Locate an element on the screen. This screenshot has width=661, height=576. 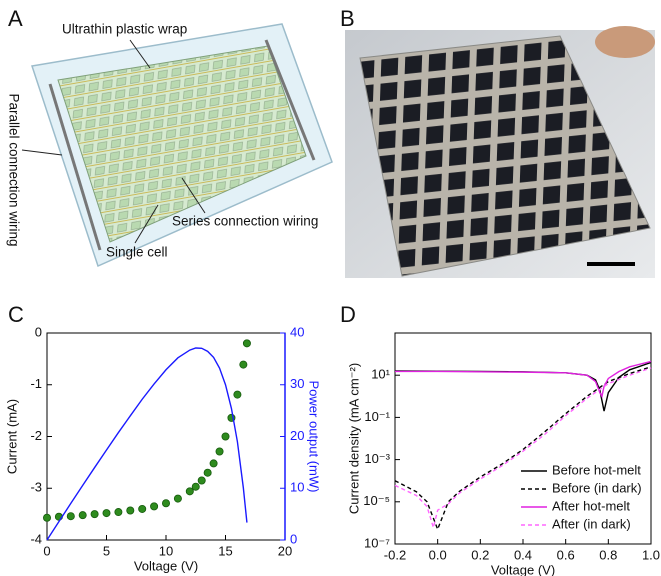
y-tick-label: -2 is located at coordinates (36, 435).